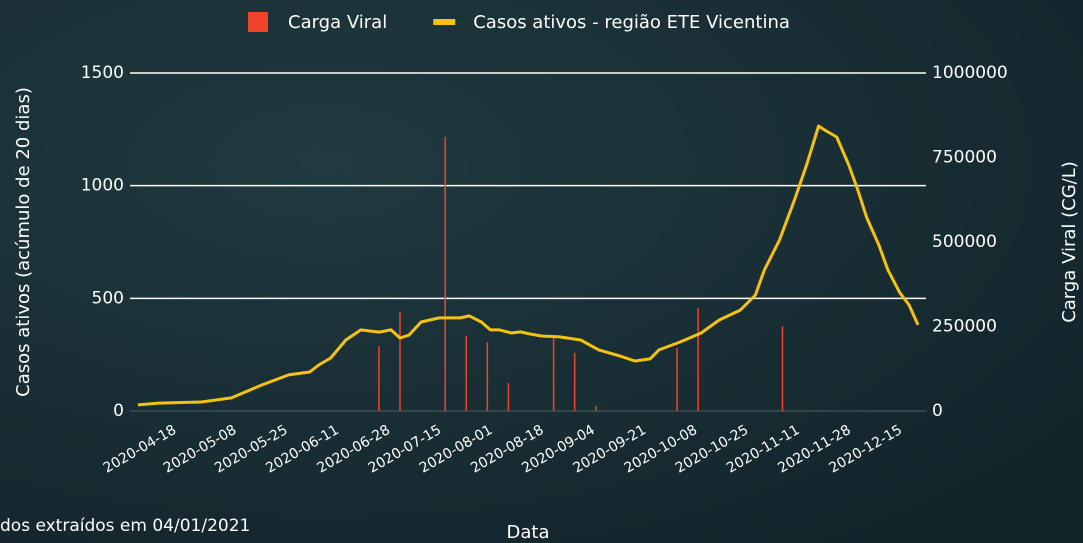  What do you see at coordinates (102, 73) in the screenshot?
I see `y-tick-label: 1500` at bounding box center [102, 73].